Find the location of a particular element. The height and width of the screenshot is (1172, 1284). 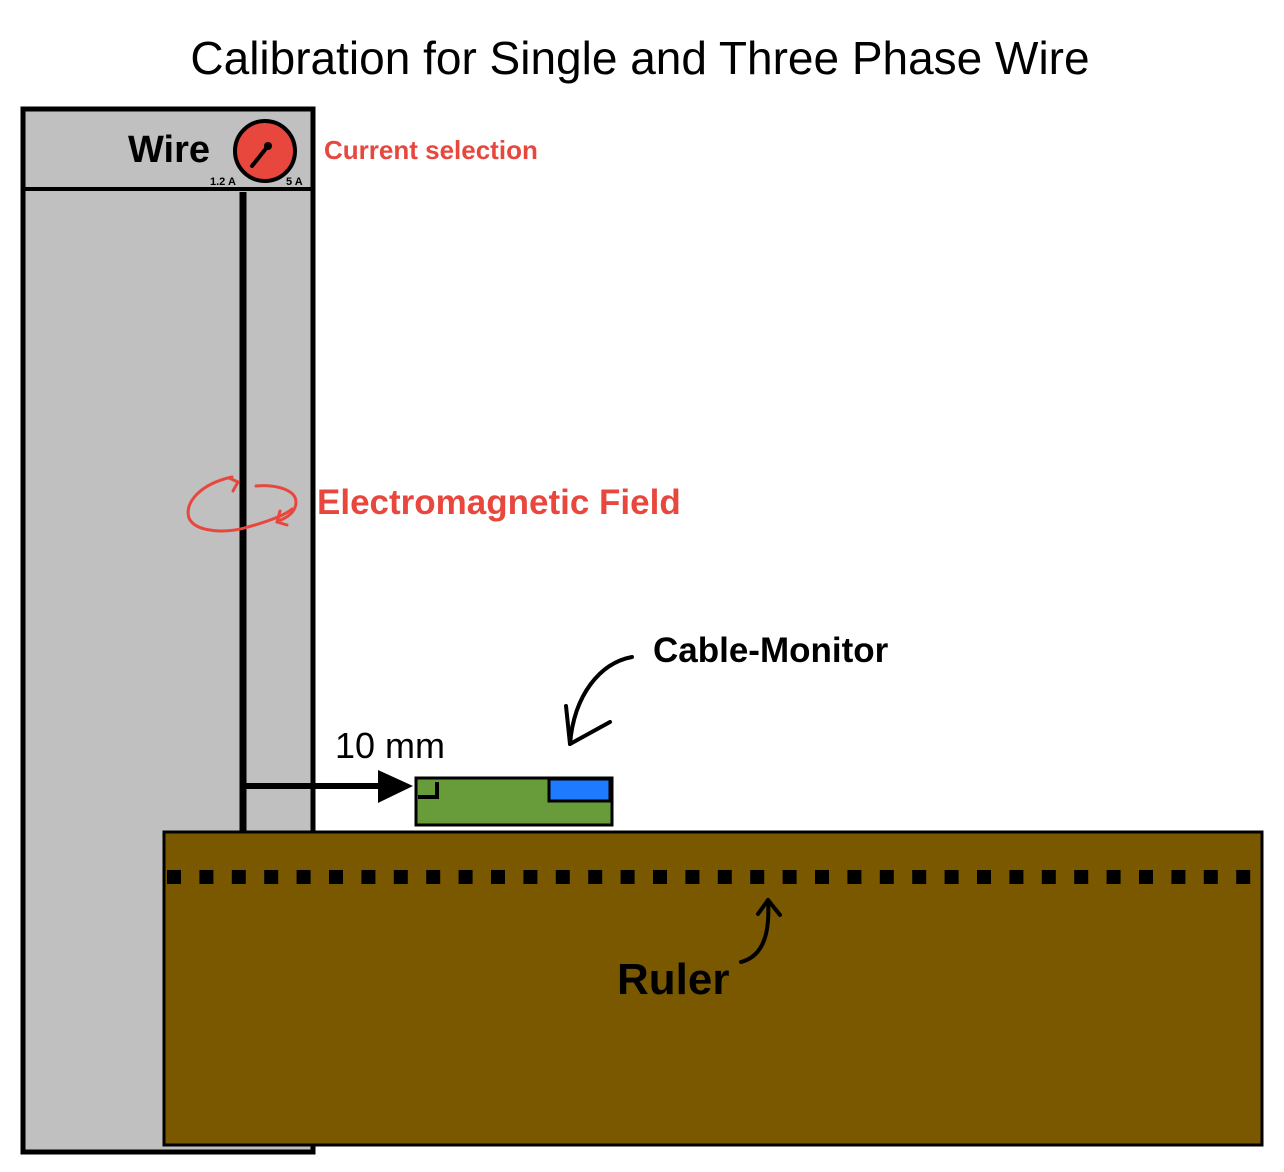

distance-arrow is located at coordinates (328, 786).